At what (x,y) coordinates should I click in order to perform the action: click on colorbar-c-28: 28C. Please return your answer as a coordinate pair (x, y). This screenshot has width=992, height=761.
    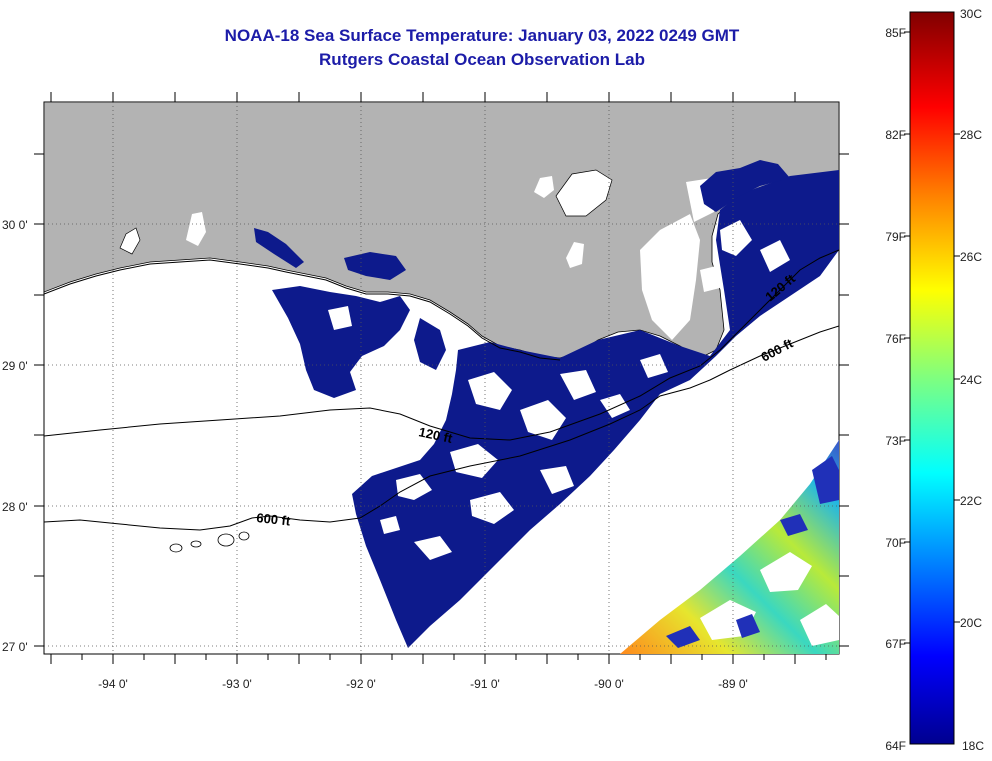
    Looking at the image, I should click on (971, 135).